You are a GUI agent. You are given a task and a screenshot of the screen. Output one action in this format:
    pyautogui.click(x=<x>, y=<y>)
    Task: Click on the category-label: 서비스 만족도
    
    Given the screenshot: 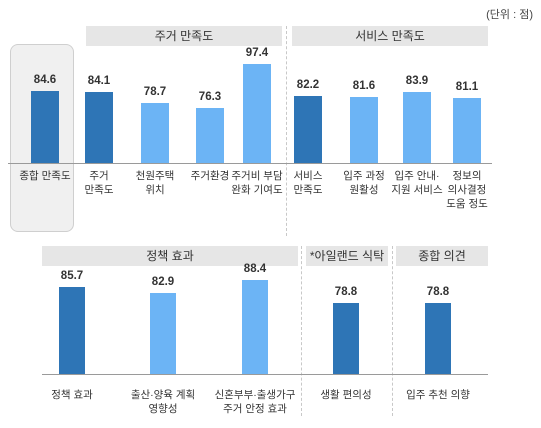 What is the action you would take?
    pyautogui.click(x=308, y=183)
    